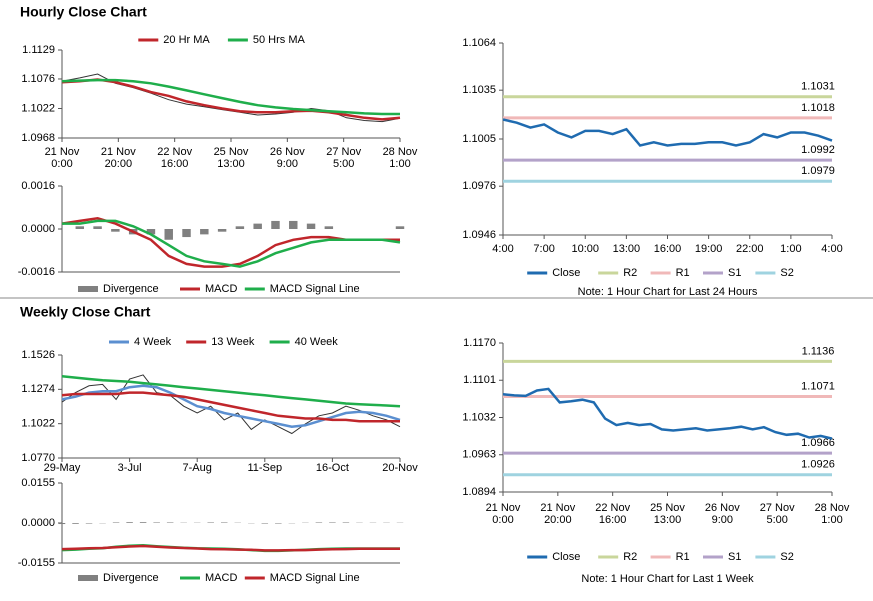 Image resolution: width=873 pixels, height=601 pixels. I want to click on x-tick-label: 7:00, so click(543, 249).